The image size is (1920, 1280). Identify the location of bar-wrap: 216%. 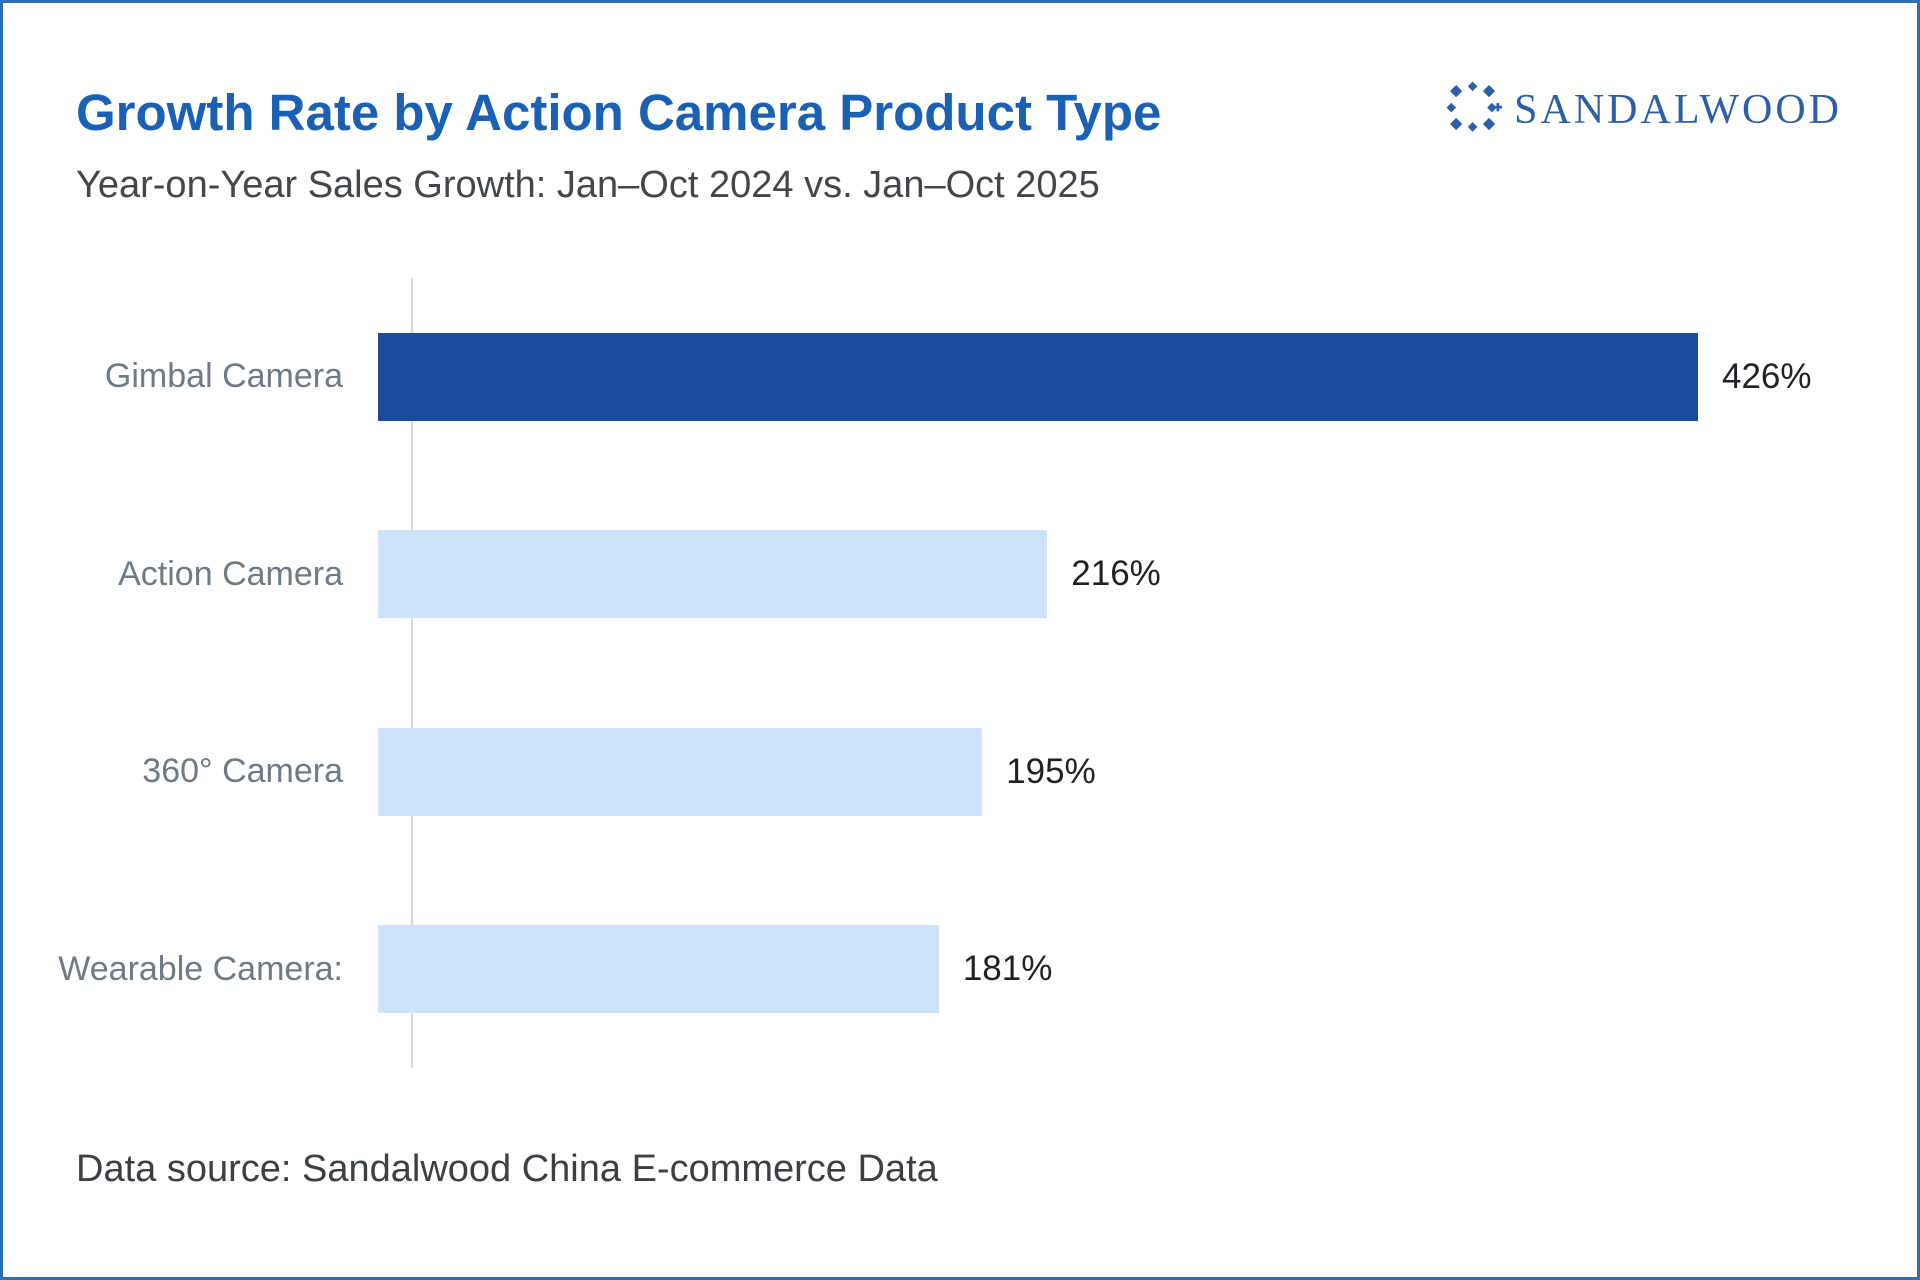
(1038, 574).